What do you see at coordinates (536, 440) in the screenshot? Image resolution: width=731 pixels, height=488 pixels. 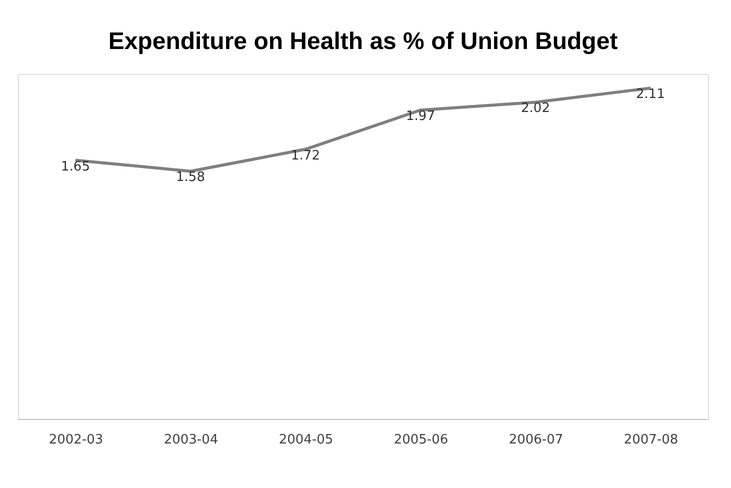 I see `x-tick-label: 2006-07` at bounding box center [536, 440].